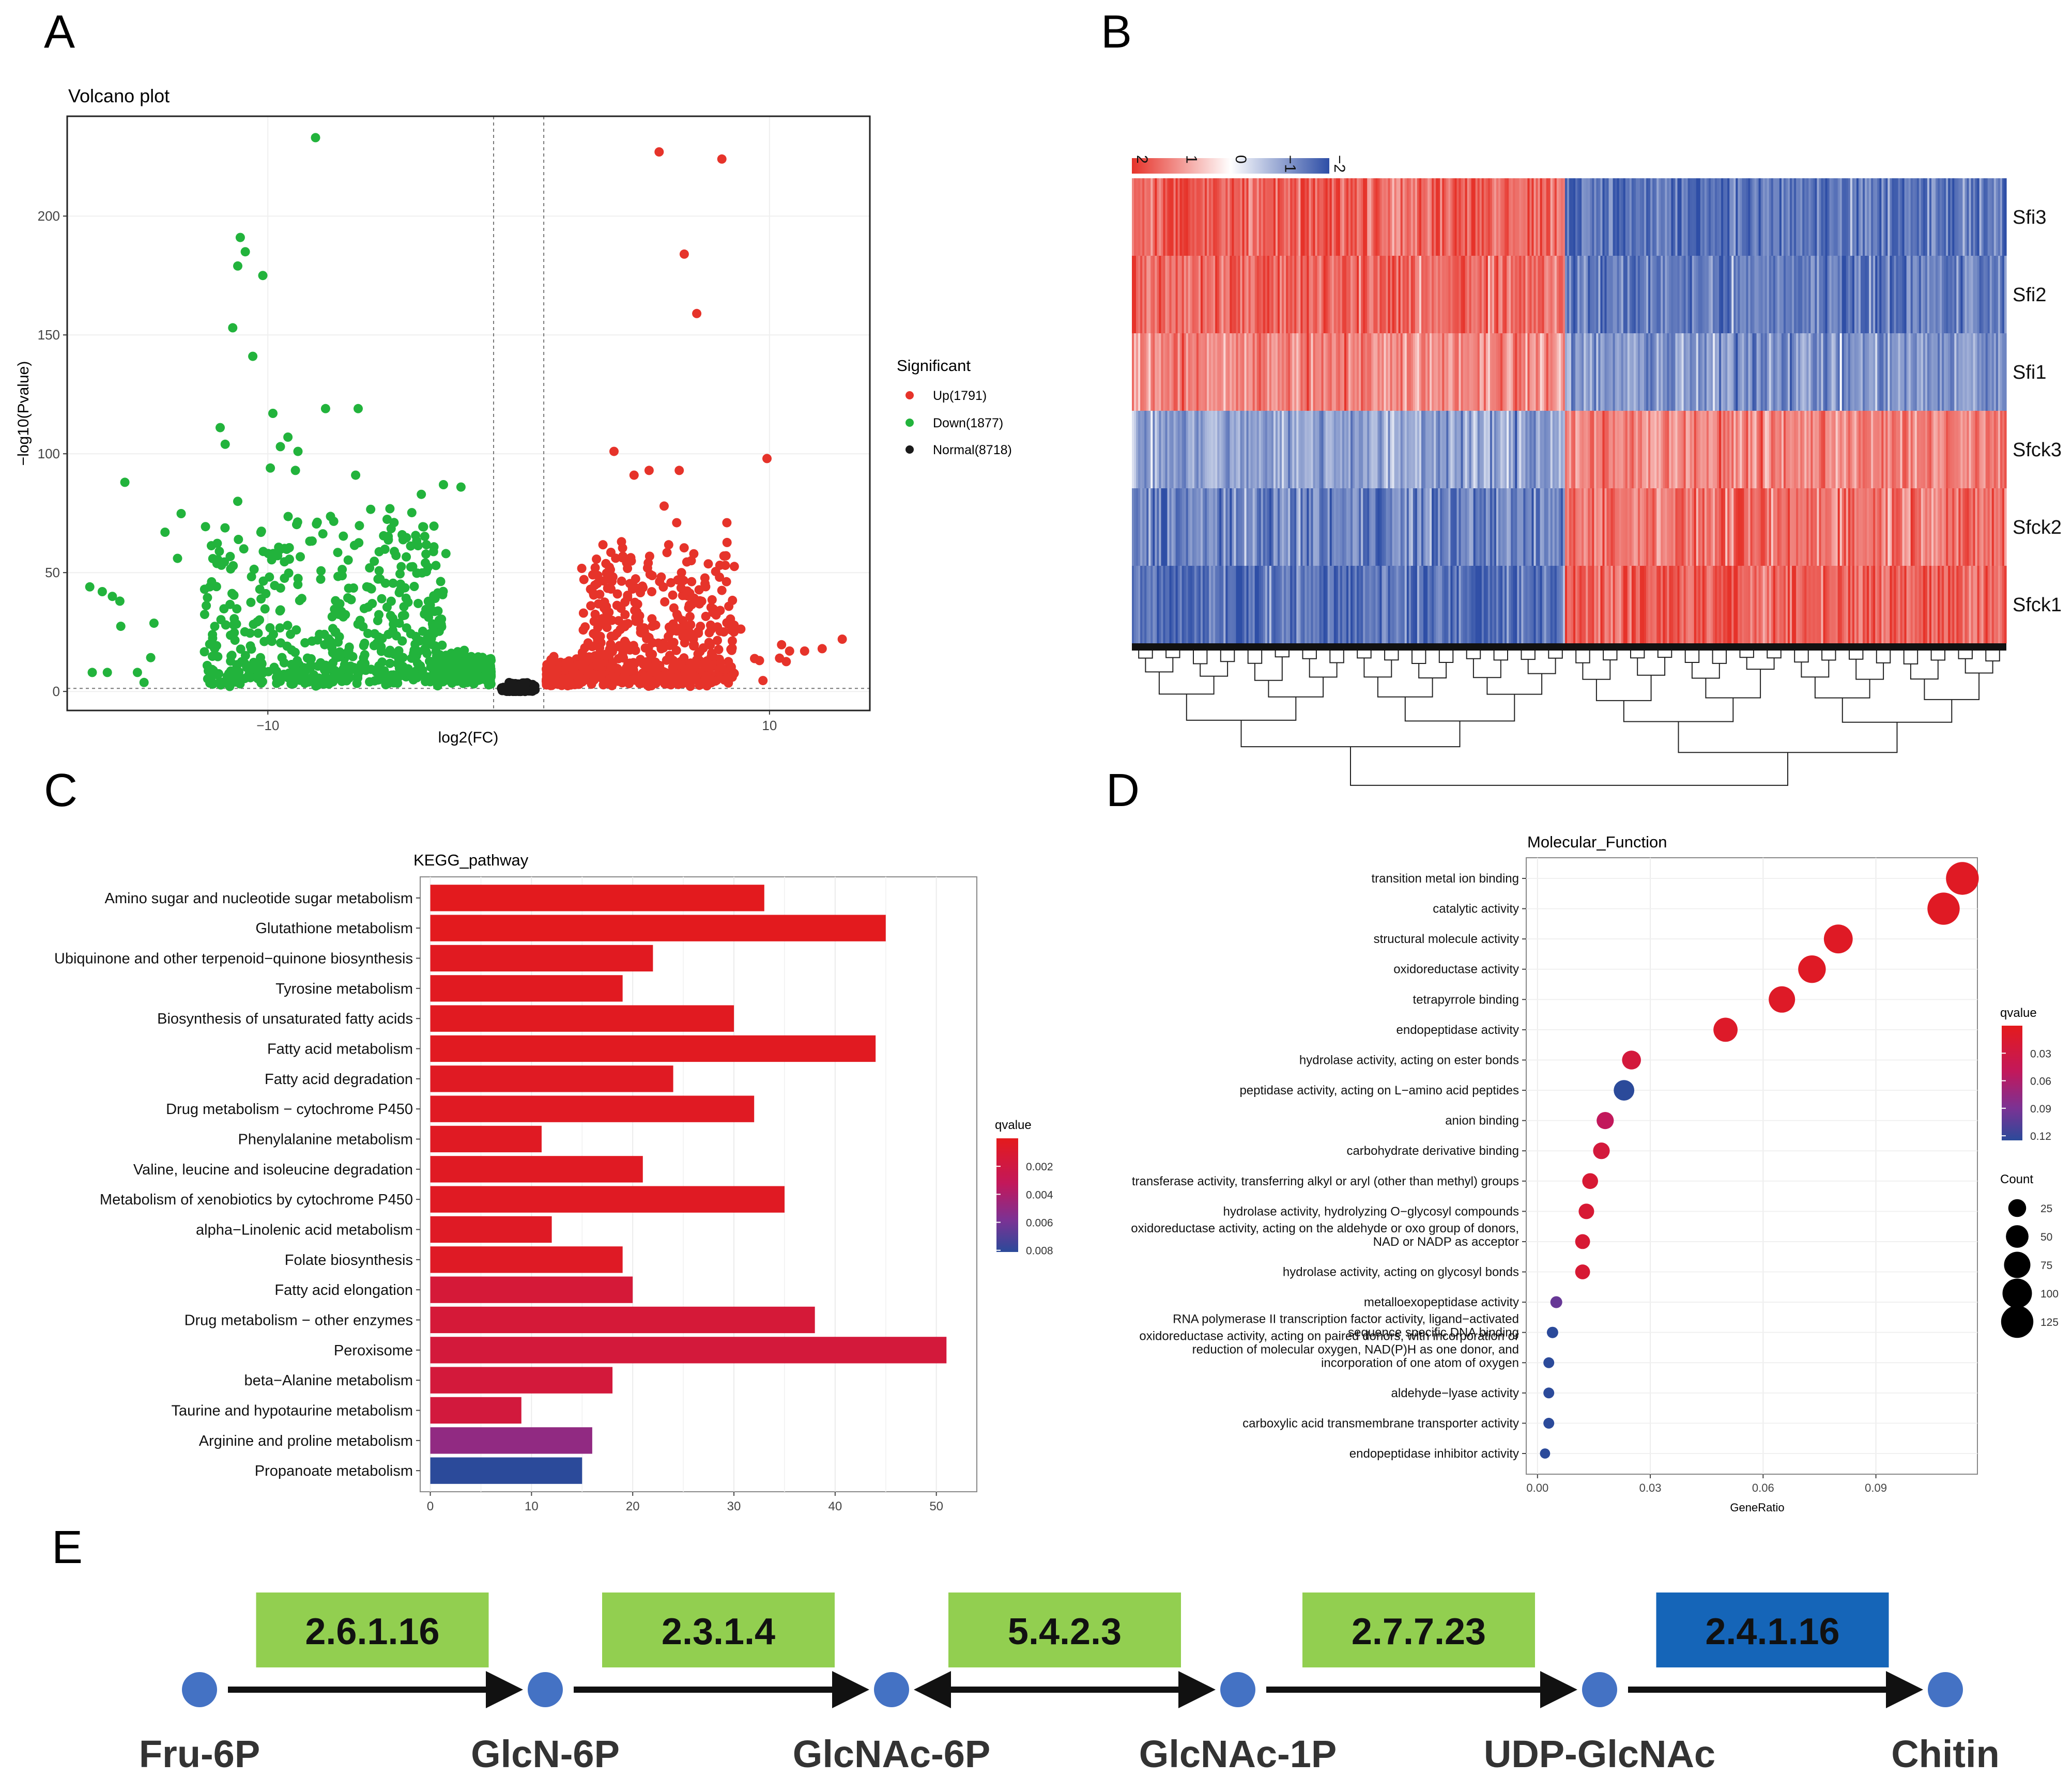 The image size is (2072, 1778). I want to click on pathway-node, so click(545, 1689).